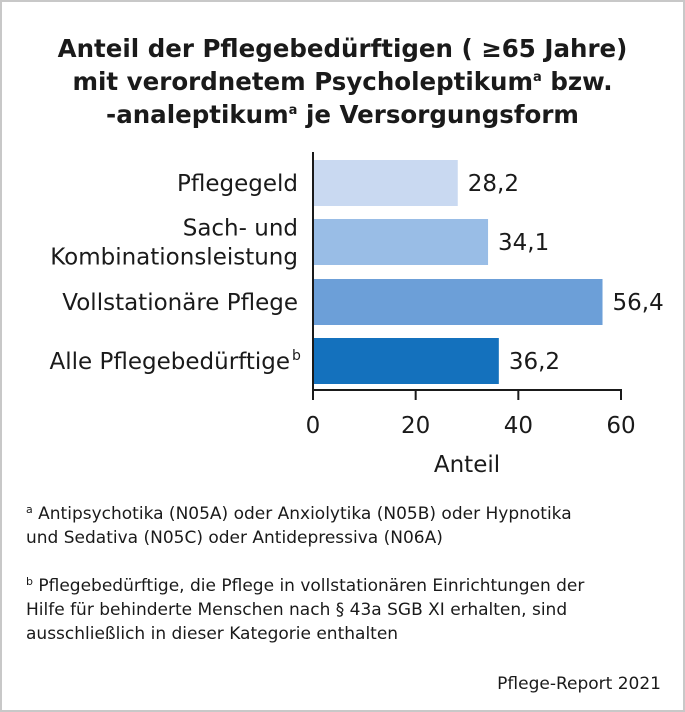 This screenshot has height=712, width=685. I want to click on category-label-3: Vollstationäre Pflege, so click(180, 303).